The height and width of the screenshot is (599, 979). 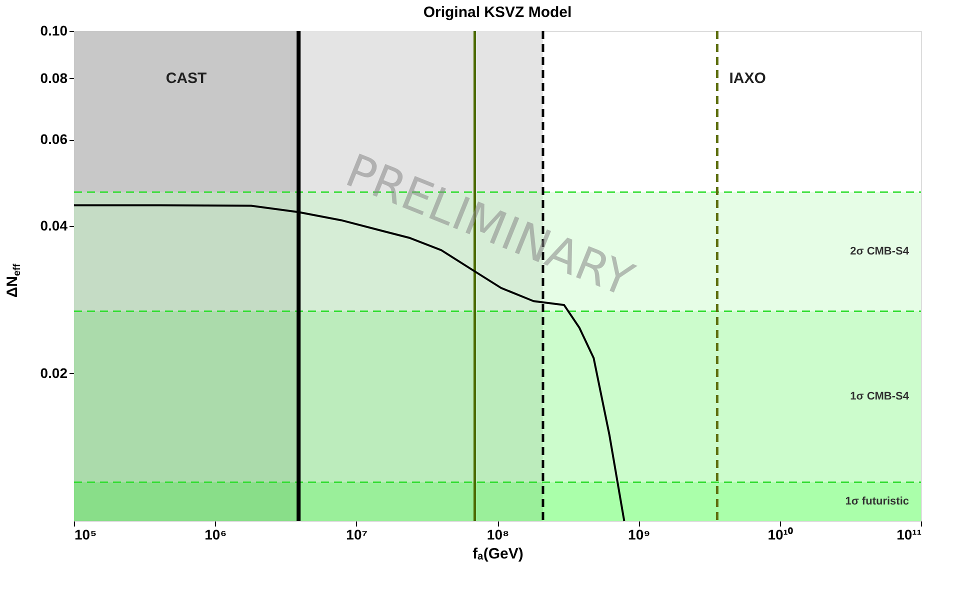 What do you see at coordinates (215, 534) in the screenshot?
I see `x-tick-label: 10⁶` at bounding box center [215, 534].